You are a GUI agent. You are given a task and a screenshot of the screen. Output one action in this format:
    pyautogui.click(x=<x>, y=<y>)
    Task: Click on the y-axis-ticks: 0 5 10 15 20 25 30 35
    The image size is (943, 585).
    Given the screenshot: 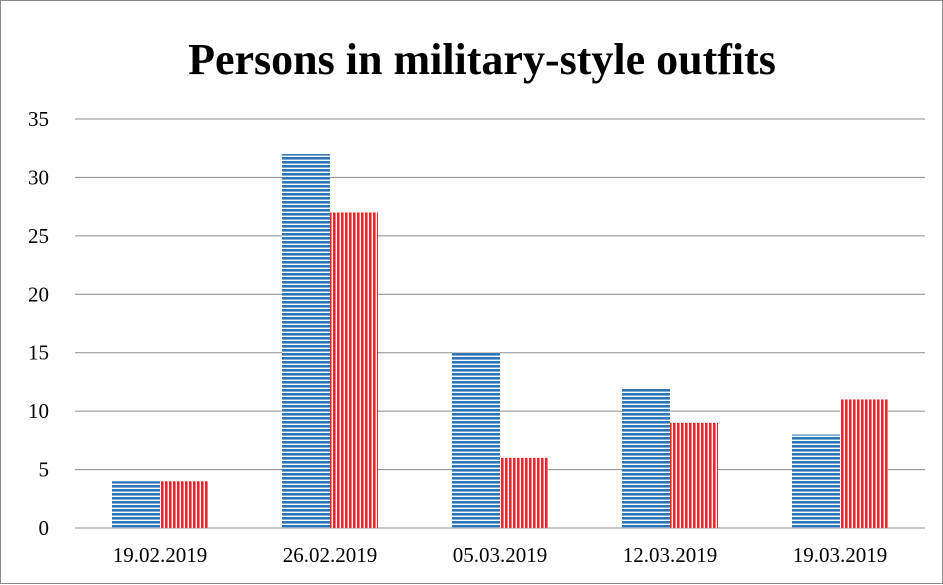 What is the action you would take?
    pyautogui.click(x=38, y=323)
    